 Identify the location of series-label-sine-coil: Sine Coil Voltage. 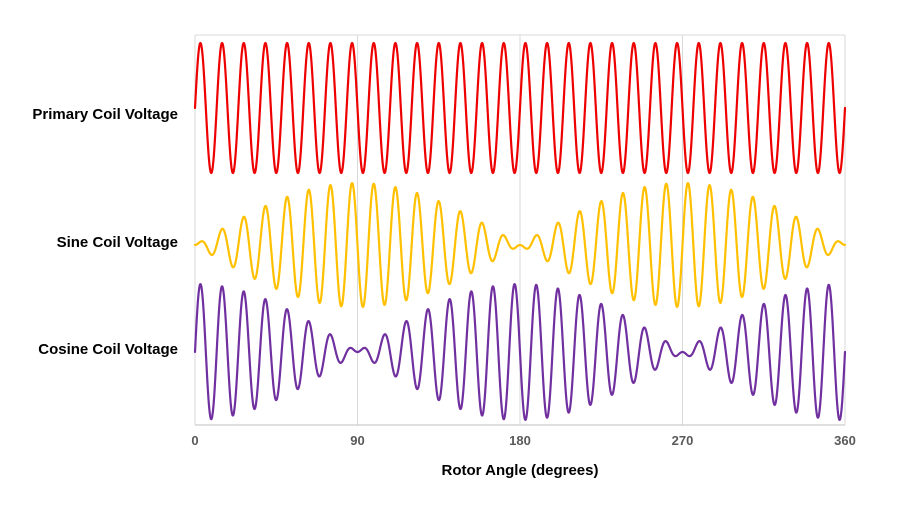
(117, 242).